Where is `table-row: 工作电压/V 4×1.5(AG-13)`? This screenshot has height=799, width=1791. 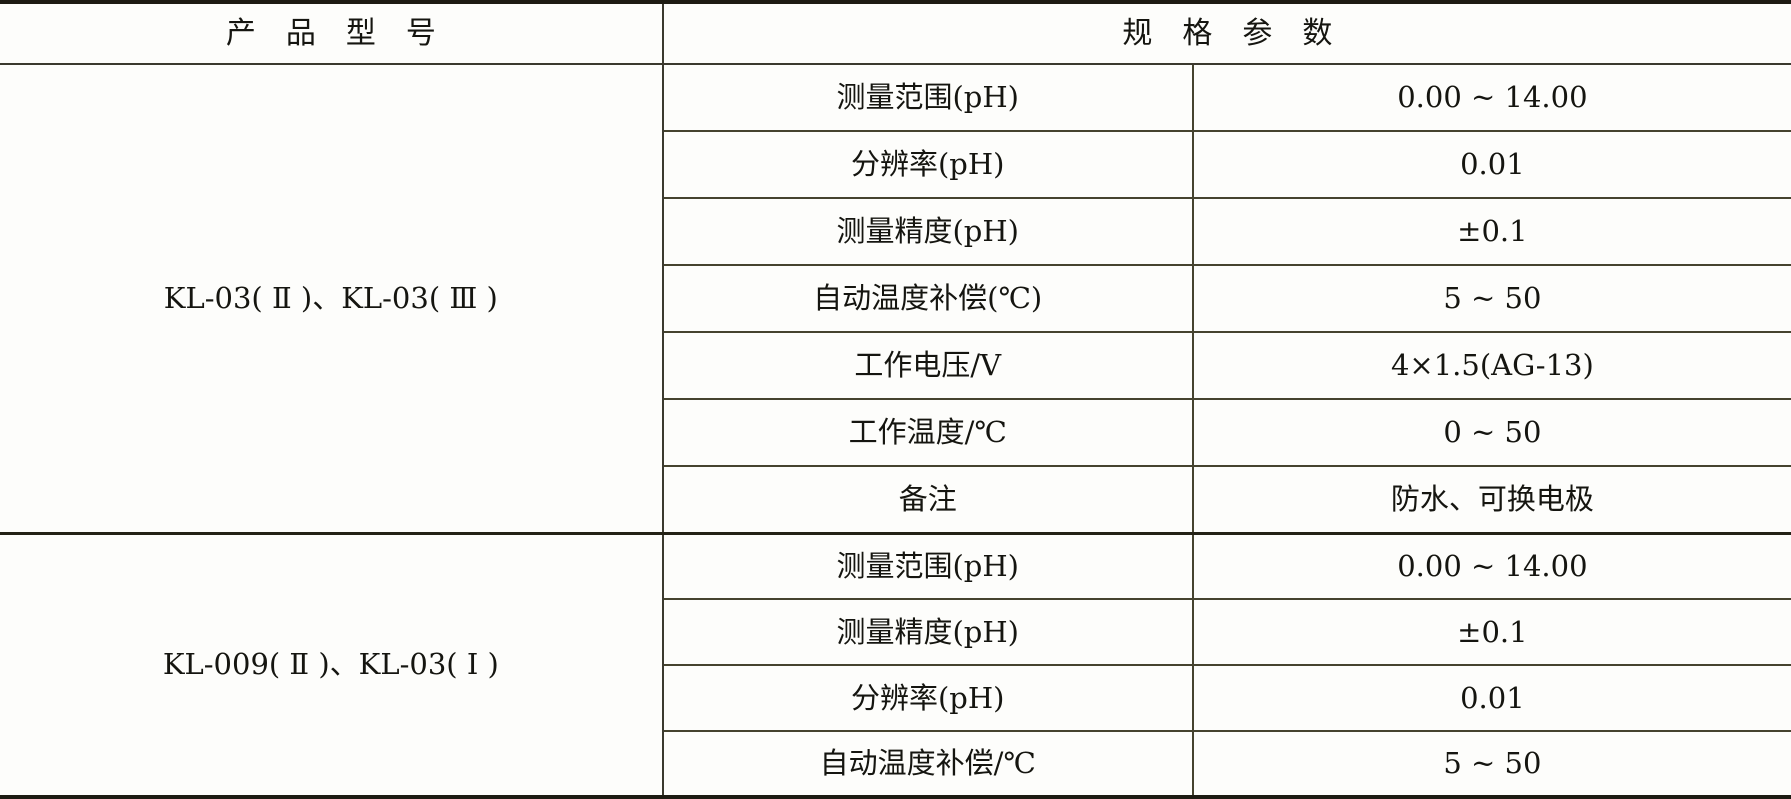
table-row: 工作电压/V 4×1.5(AG-13) is located at coordinates (895, 366).